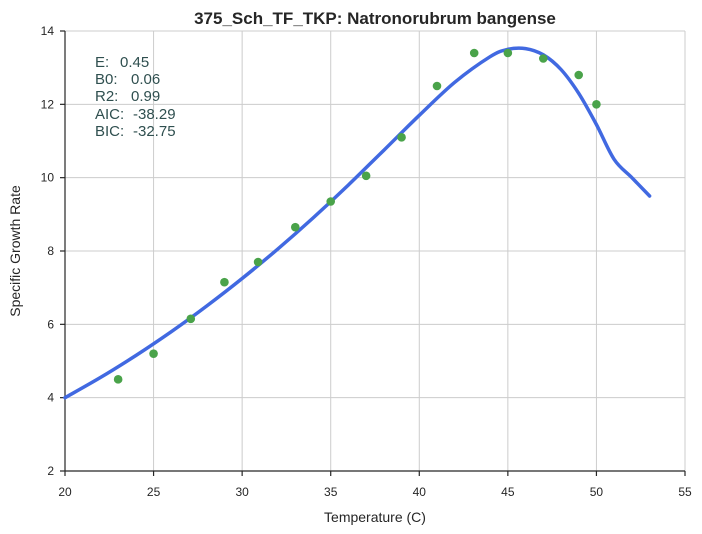 Image resolution: width=702 pixels, height=534 pixels. Describe the element at coordinates (50, 471) in the screenshot. I see `y-tick-label: 2` at that location.